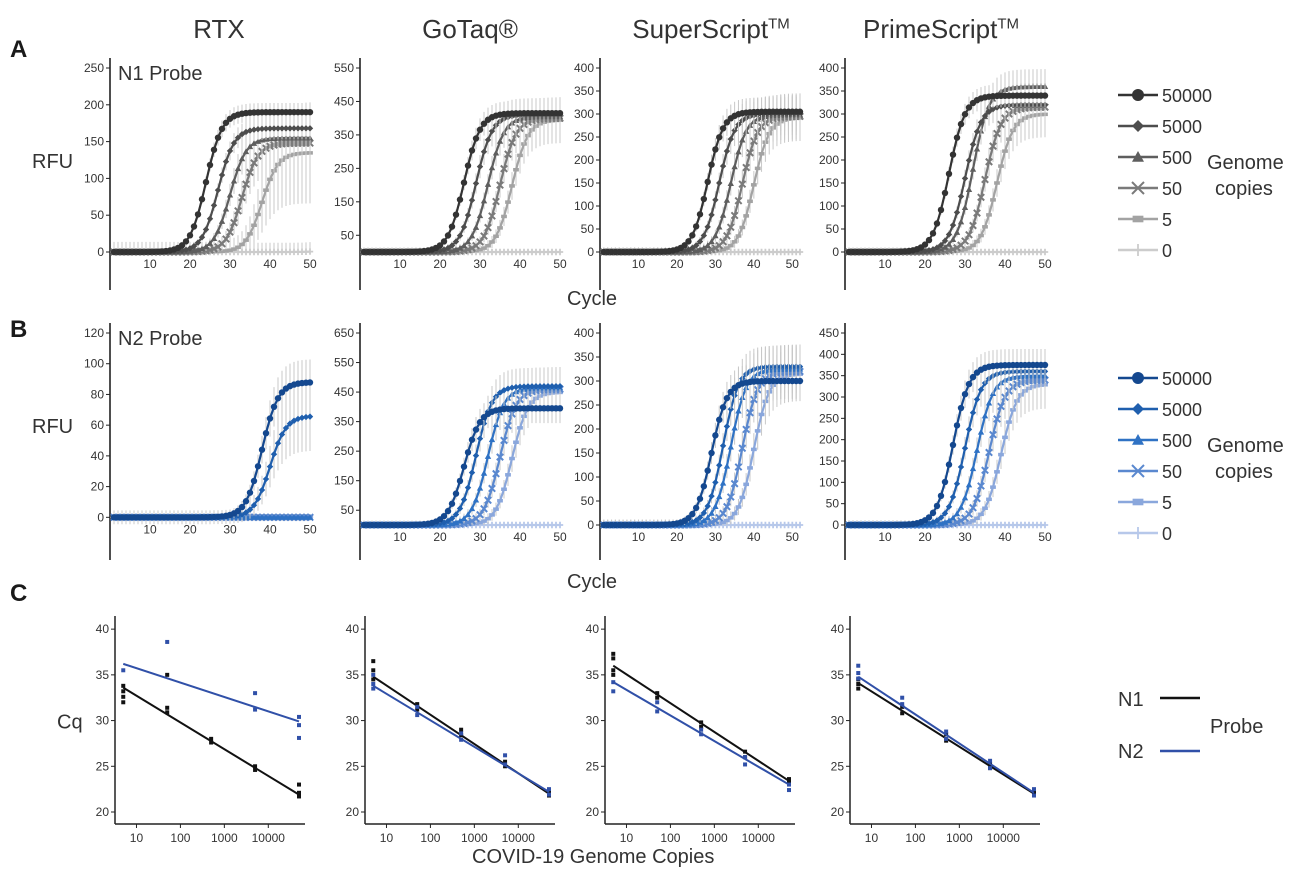 Image resolution: width=1293 pixels, height=871 pixels. Describe the element at coordinates (593, 857) in the screenshot. I see `x-axis-label-genome-copies: COVID-19 Genome Copies` at that location.